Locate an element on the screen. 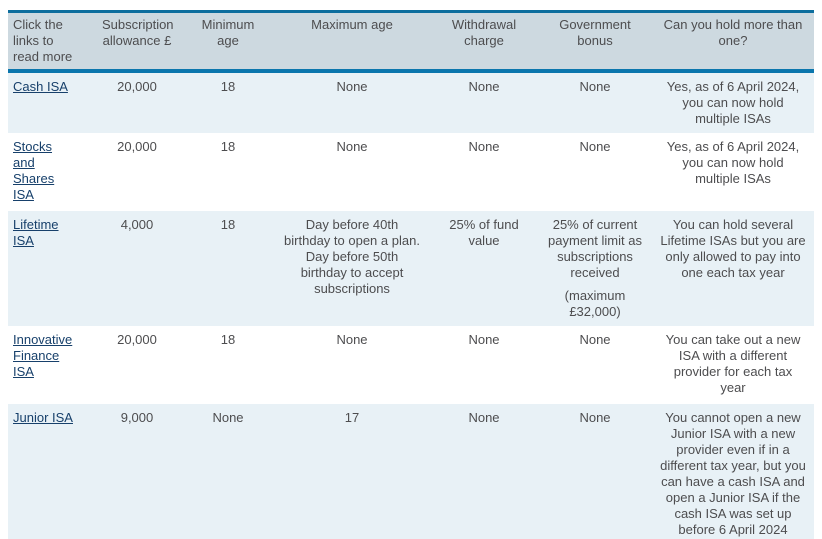  government-bonus-note: (maximum £32,000) is located at coordinates (595, 303).